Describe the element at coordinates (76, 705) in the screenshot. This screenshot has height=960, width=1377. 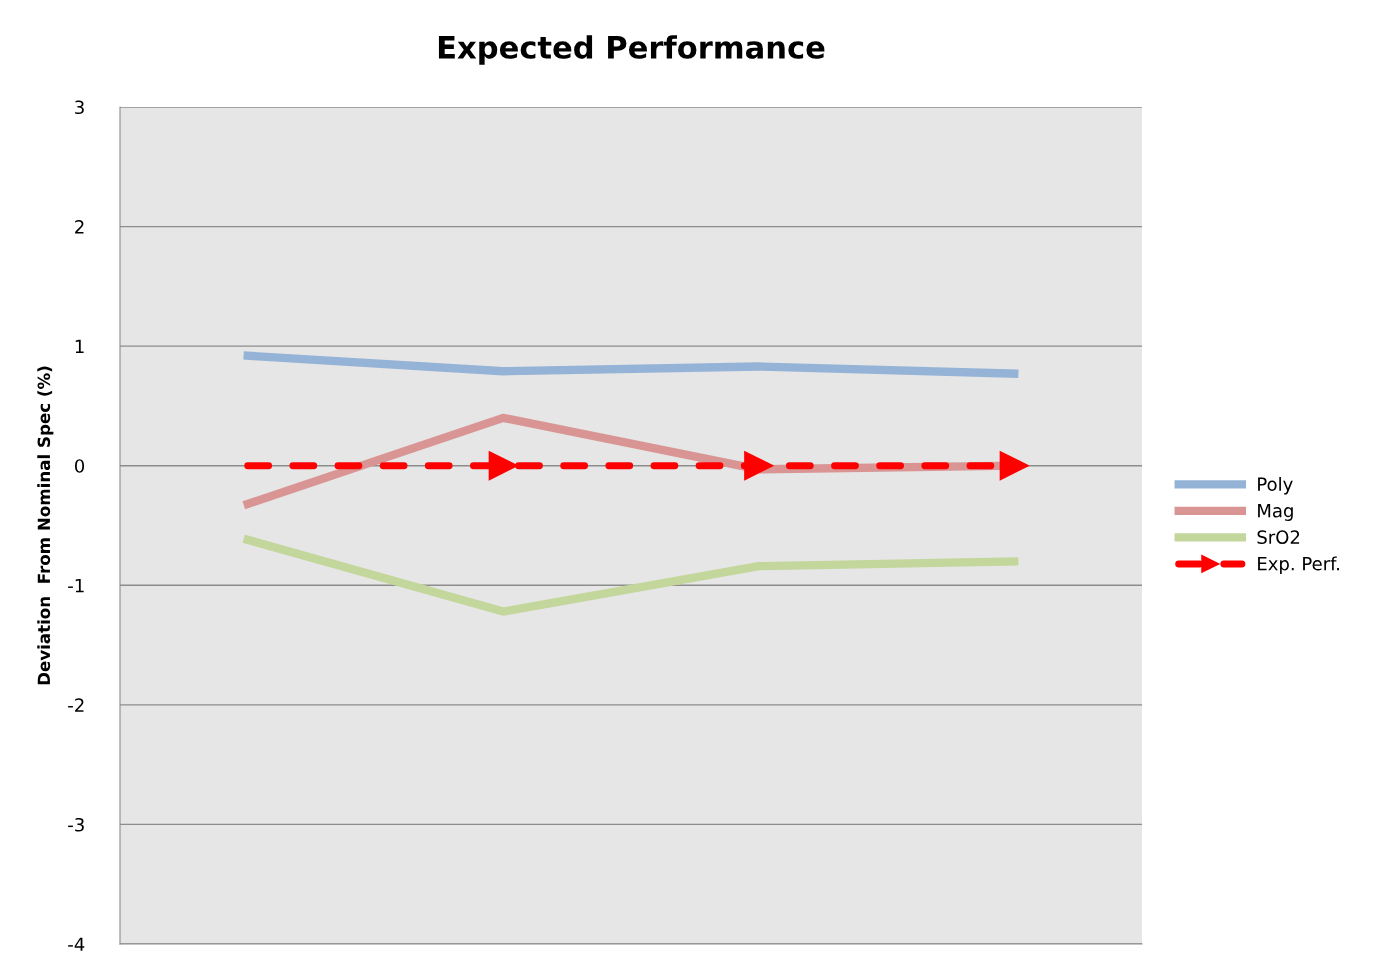
I see `y-tick-label: -2` at that location.